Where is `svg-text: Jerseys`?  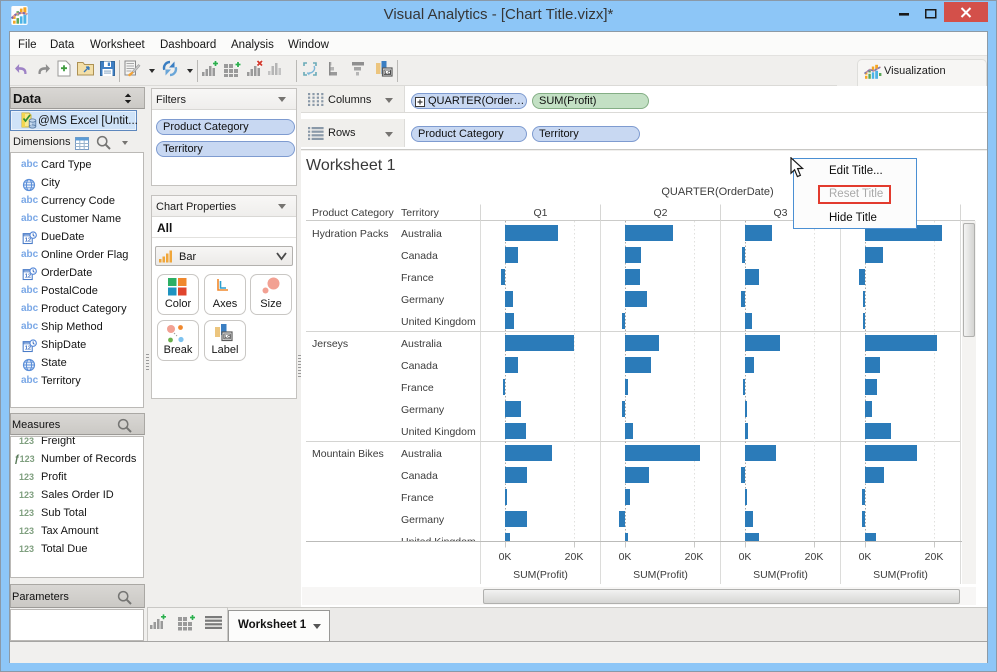
svg-text: Jerseys is located at coordinates (330, 344).